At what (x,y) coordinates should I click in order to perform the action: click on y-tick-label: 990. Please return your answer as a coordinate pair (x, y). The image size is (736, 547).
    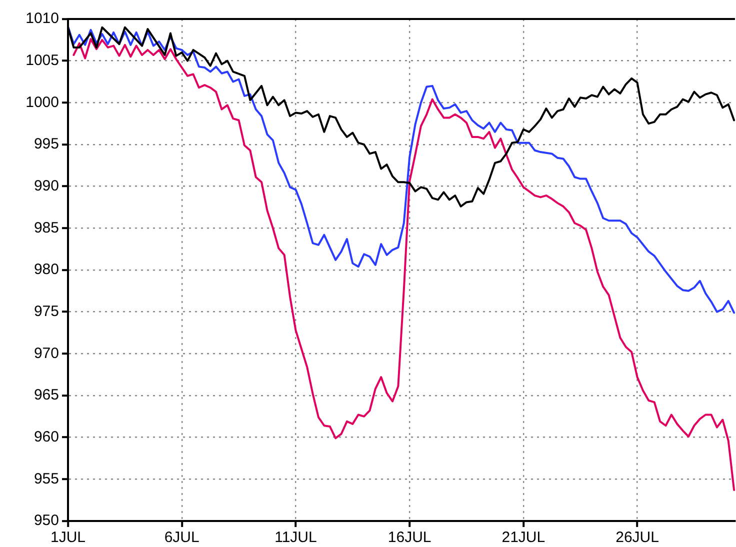
    Looking at the image, I should click on (46, 185).